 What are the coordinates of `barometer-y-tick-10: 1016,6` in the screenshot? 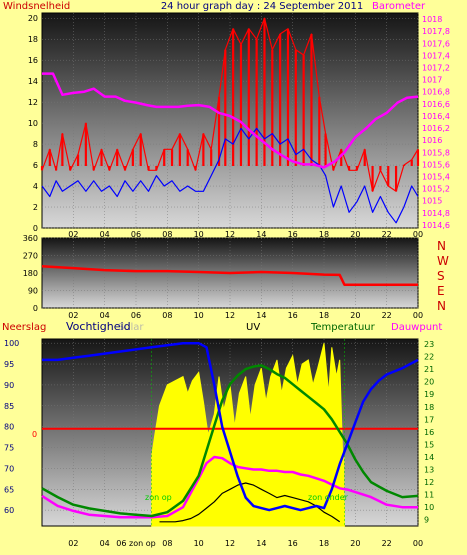 It's located at (436, 104).